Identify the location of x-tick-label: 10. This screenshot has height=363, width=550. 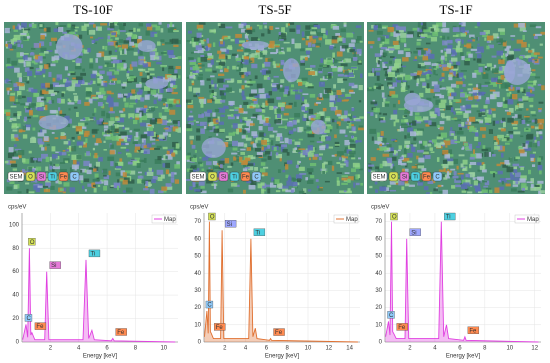
(163, 349).